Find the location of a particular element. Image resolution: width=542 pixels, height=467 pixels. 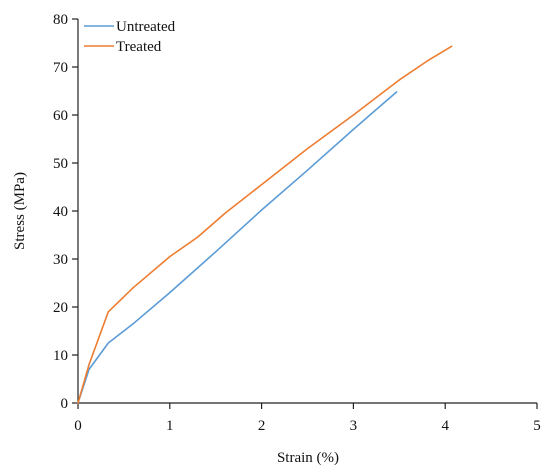

y-tick-label: 20 is located at coordinates (60, 308).